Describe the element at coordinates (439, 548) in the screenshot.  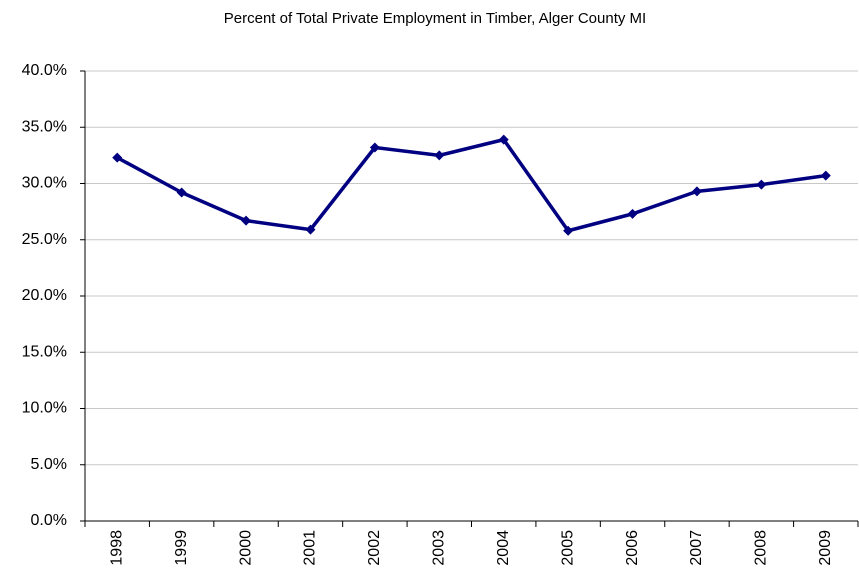
I see `x-tick-label: 2003` at that location.